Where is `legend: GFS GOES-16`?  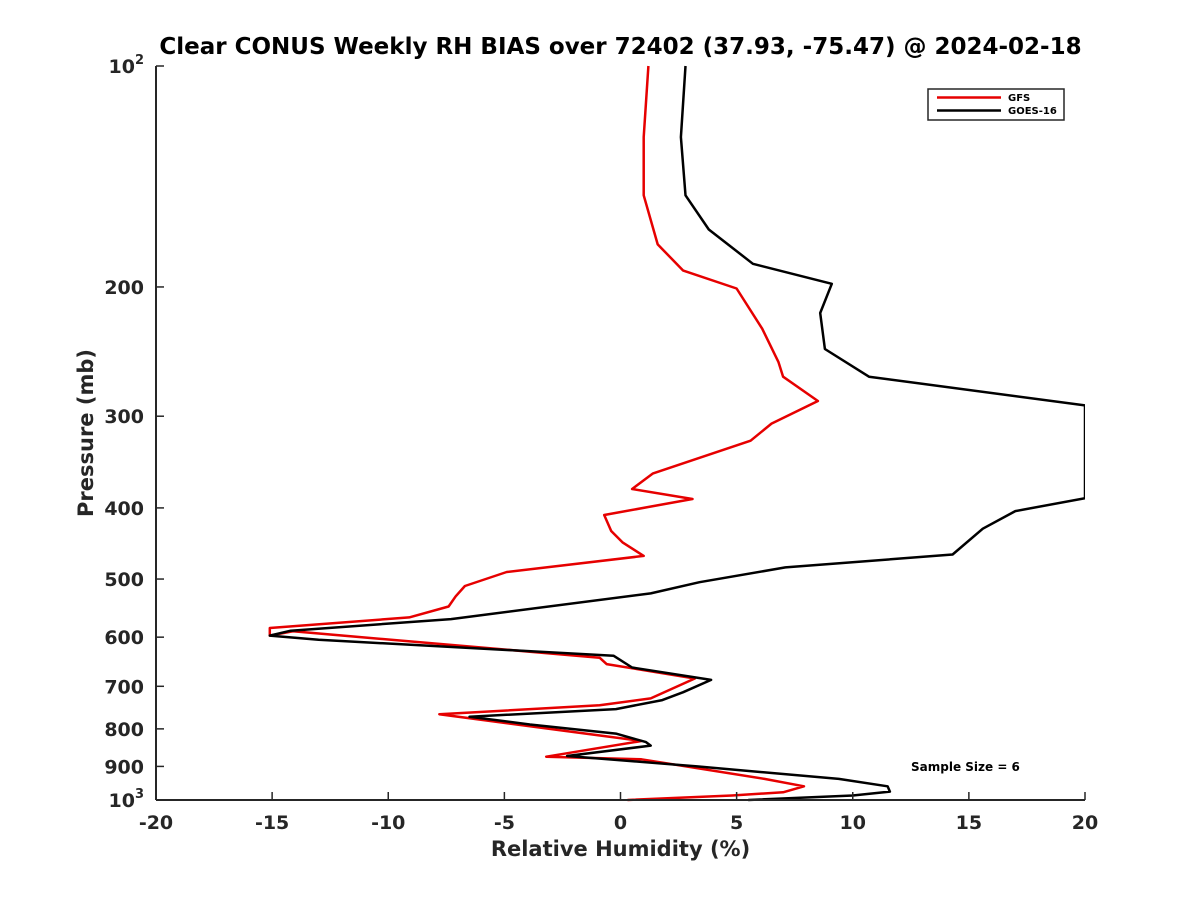
legend: GFS GOES-16 is located at coordinates (996, 104).